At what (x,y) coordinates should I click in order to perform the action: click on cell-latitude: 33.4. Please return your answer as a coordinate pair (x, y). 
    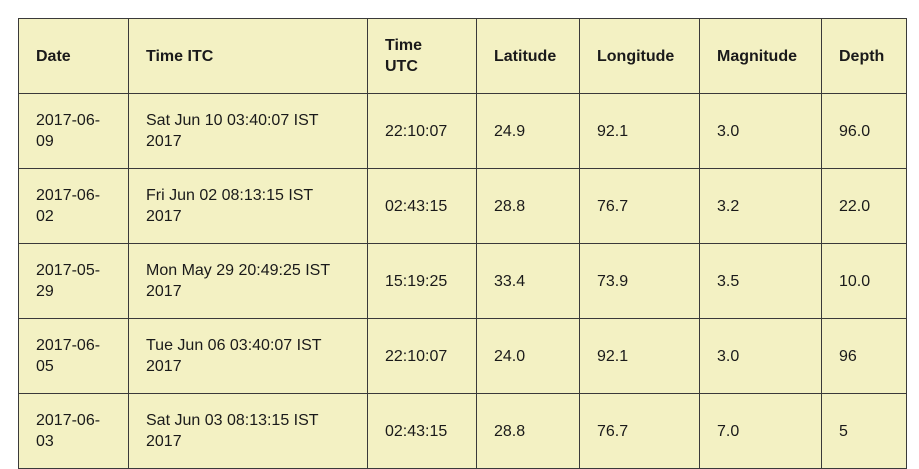
    Looking at the image, I should click on (528, 281).